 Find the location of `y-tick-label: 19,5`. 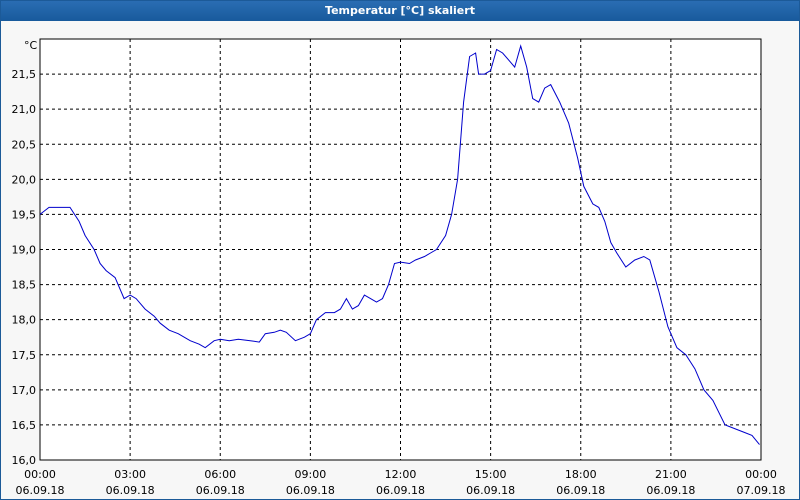

y-tick-label: 19,5 is located at coordinates (24, 214).